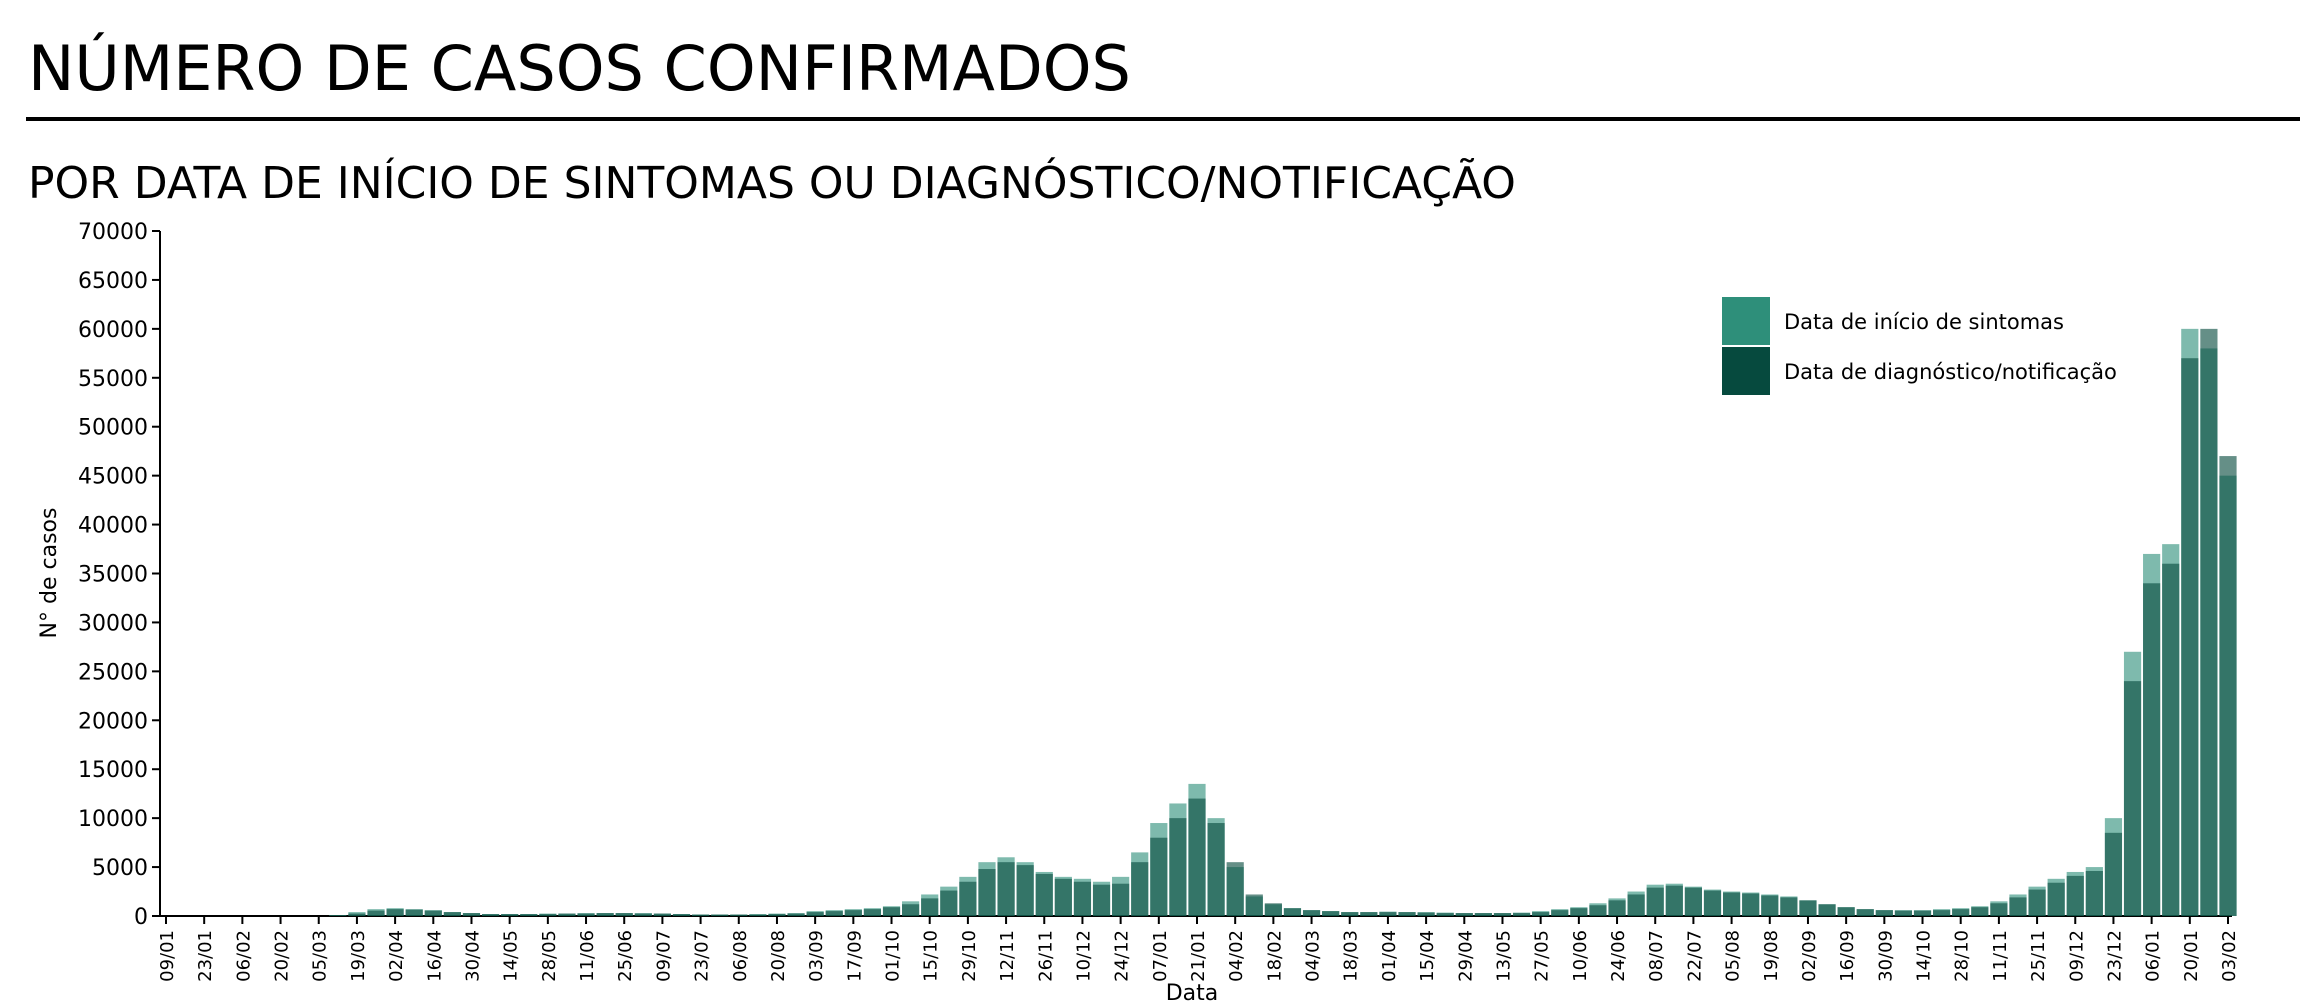 The image size is (2319, 1008). What do you see at coordinates (625, 956) in the screenshot?
I see `x-tick-label: 25/06` at bounding box center [625, 956].